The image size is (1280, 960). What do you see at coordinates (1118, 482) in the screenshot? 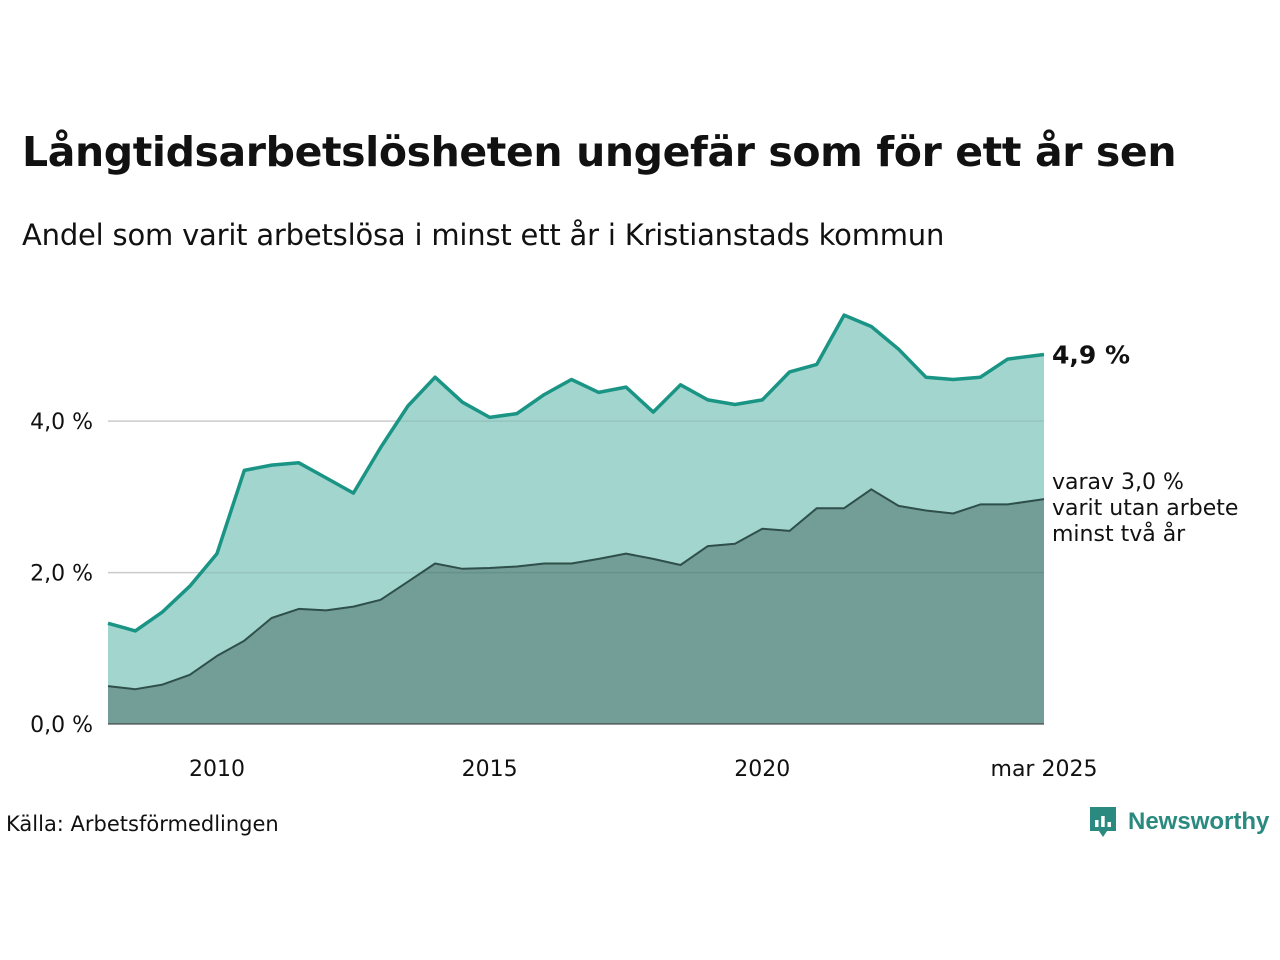
I see `long-term-label-line: varav 3,0 %` at bounding box center [1118, 482].